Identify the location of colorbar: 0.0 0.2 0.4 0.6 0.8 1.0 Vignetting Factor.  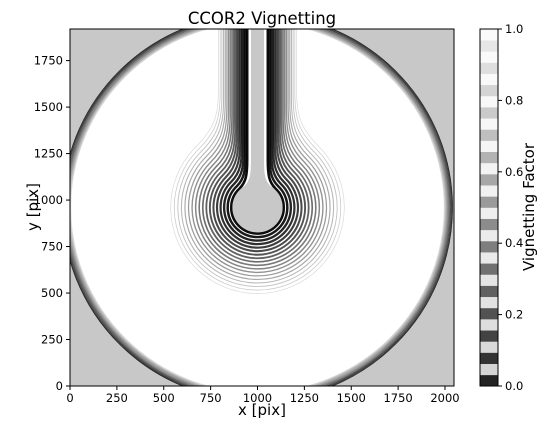
(508, 207).